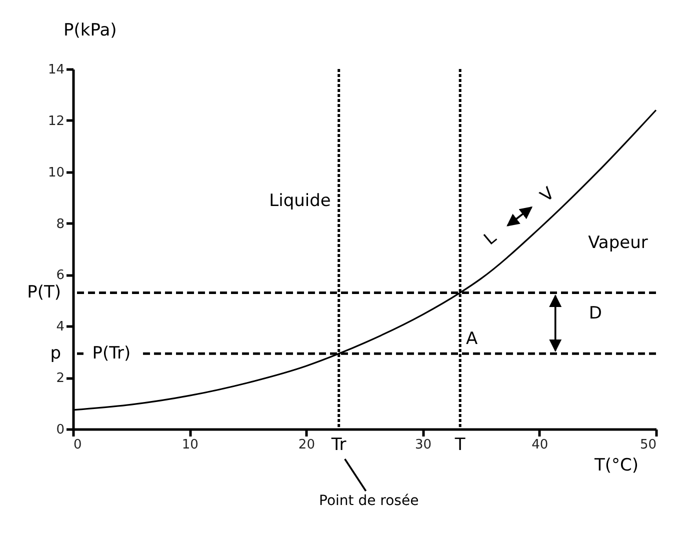 The width and height of the screenshot is (693, 541). Describe the element at coordinates (540, 445) in the screenshot. I see `x-tick-label: 40` at that location.